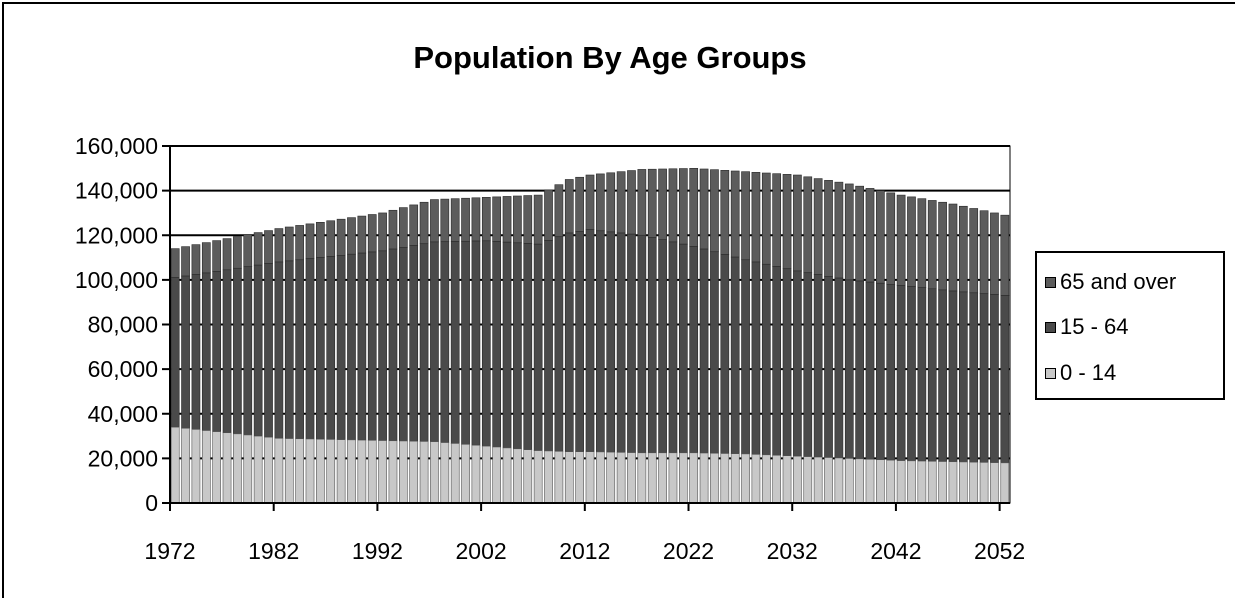 Image resolution: width=1239 pixels, height=601 pixels. What do you see at coordinates (808, 225) in the screenshot?
I see `bar-65-and-over-2033` at bounding box center [808, 225].